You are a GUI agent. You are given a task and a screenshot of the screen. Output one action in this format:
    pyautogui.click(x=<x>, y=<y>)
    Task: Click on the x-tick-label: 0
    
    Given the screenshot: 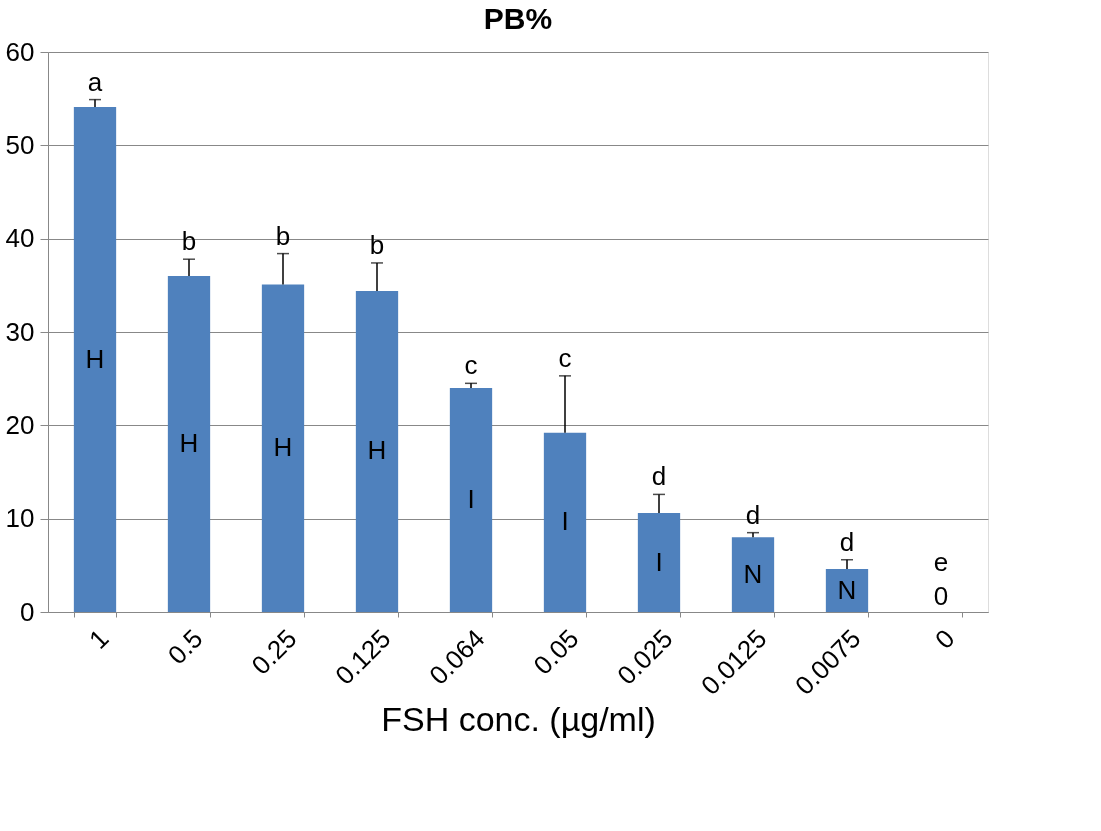 What is the action you would take?
    pyautogui.click(x=945, y=639)
    